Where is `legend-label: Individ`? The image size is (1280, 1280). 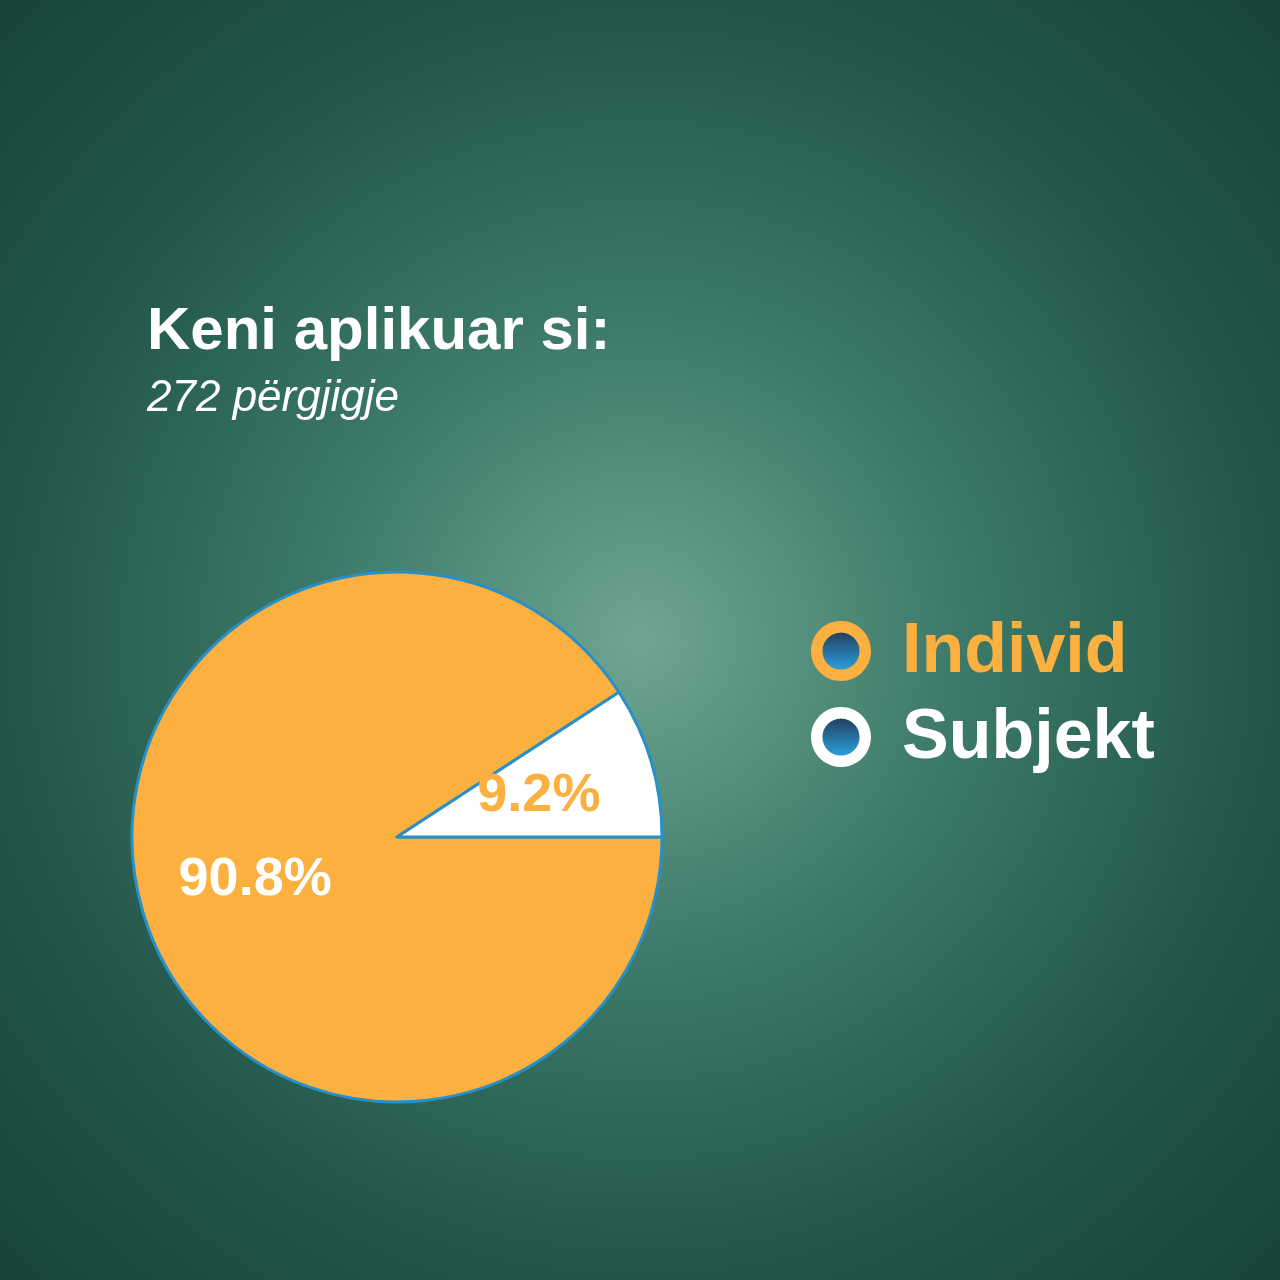
legend-label: Individ is located at coordinates (1015, 648).